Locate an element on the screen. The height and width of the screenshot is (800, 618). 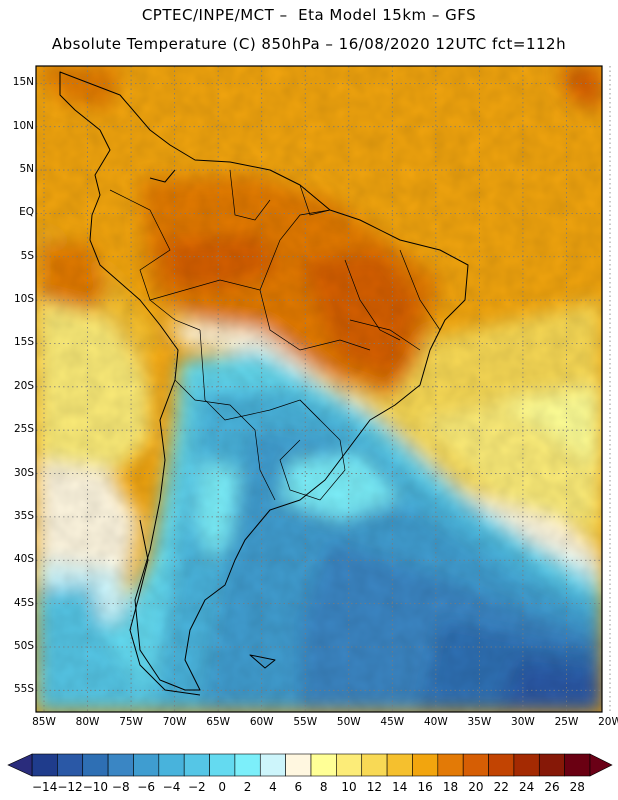
colorbar-label: 8 is located at coordinates (323, 787).